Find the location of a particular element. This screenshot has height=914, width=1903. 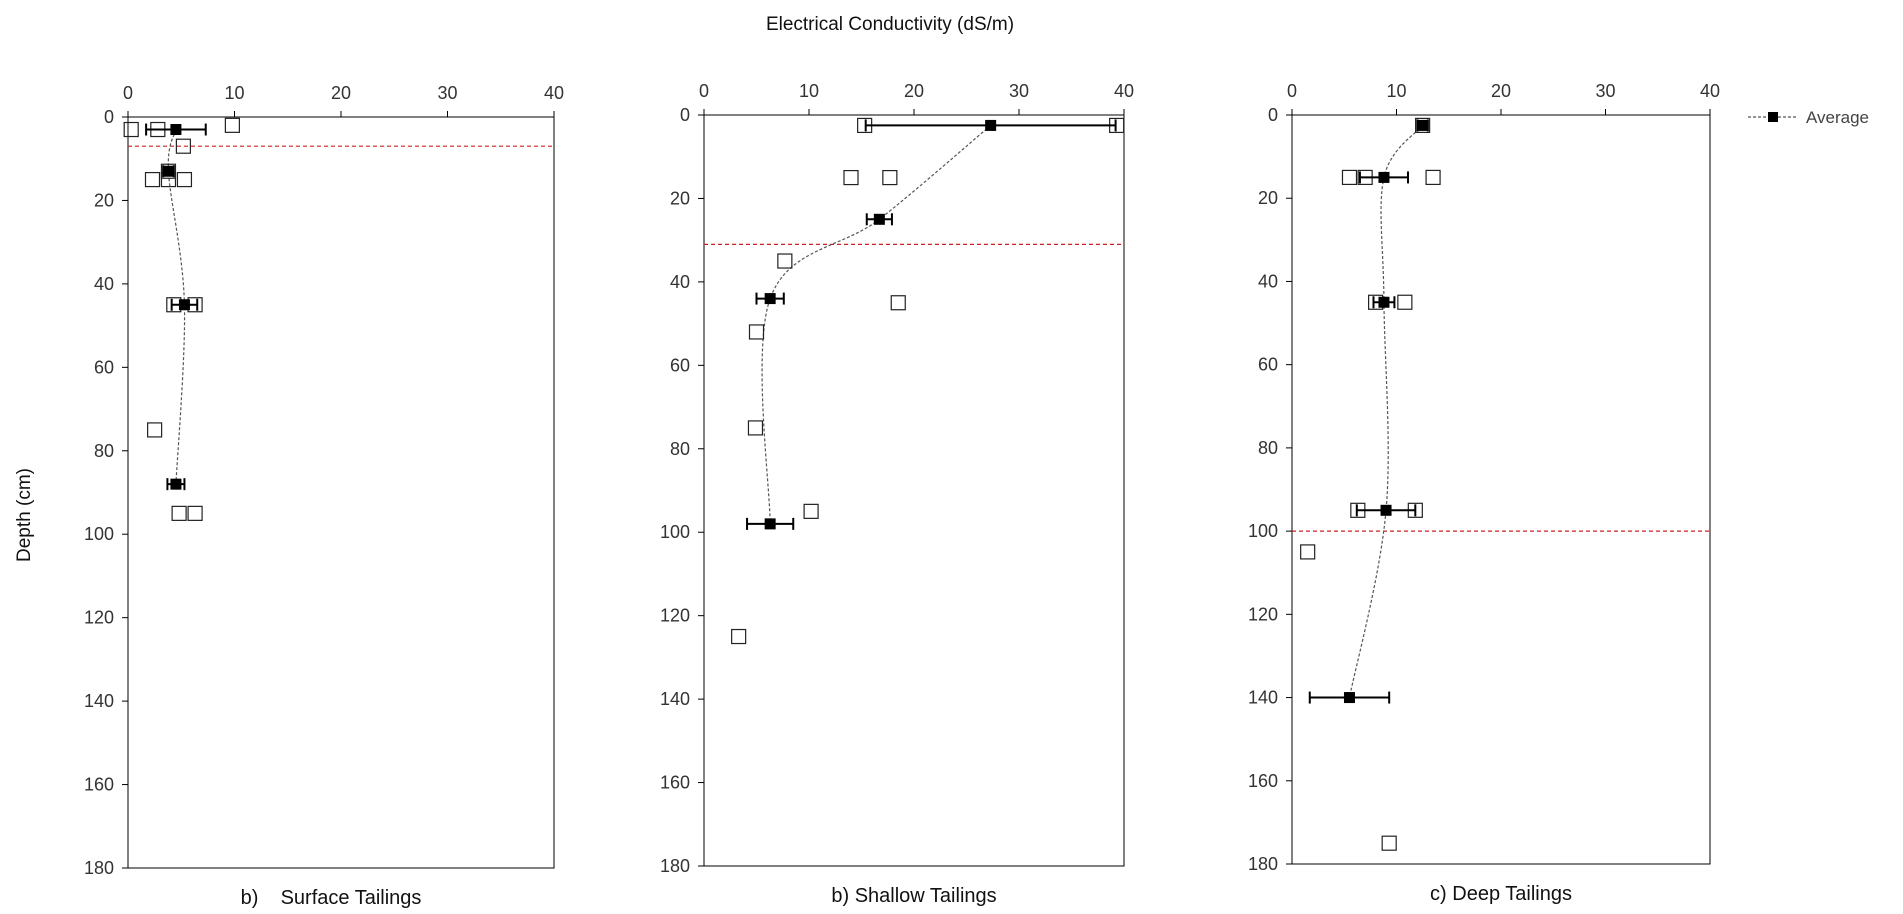

panel-subtitle: b) Shallow Tailings is located at coordinates (913, 896).